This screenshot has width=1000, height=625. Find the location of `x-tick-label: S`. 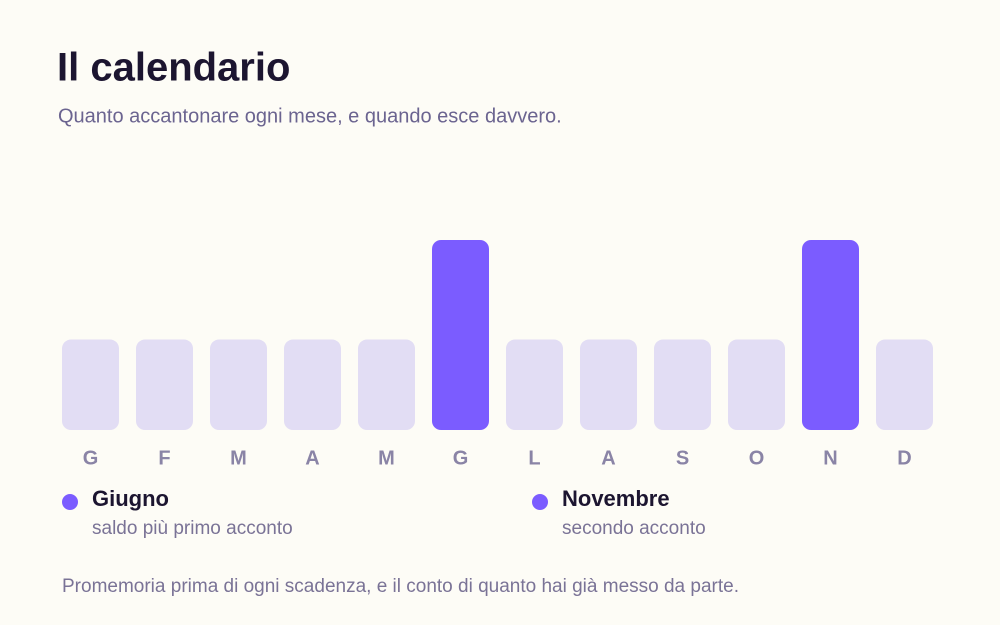

x-tick-label: S is located at coordinates (682, 458).